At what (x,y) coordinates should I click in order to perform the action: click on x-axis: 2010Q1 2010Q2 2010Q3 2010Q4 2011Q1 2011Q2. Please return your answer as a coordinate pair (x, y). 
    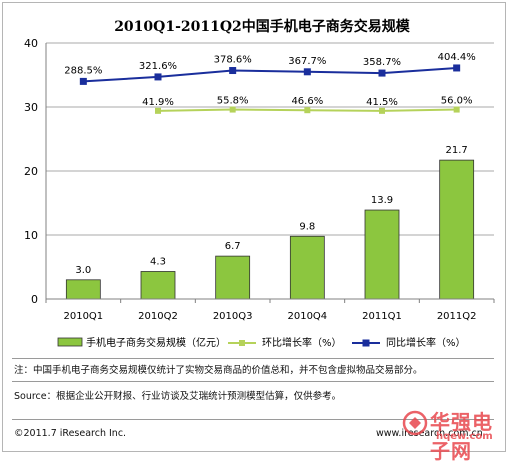
    Looking at the image, I should click on (270, 310).